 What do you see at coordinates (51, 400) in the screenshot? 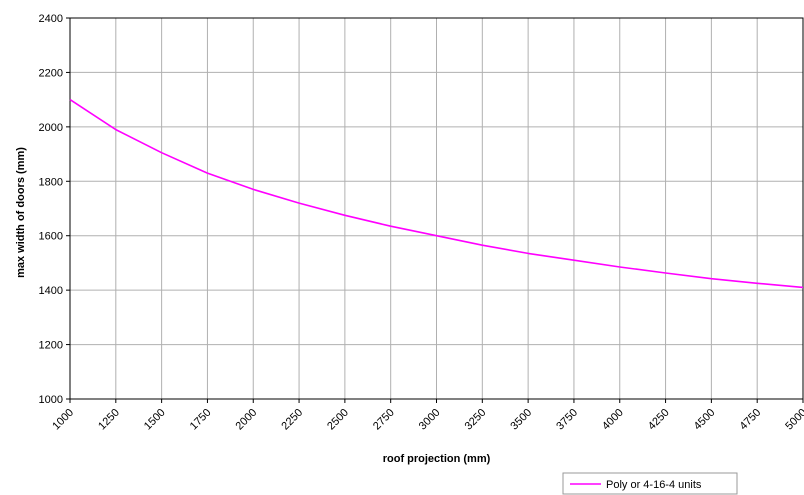
I see `y-tick-label: 1000` at bounding box center [51, 400].